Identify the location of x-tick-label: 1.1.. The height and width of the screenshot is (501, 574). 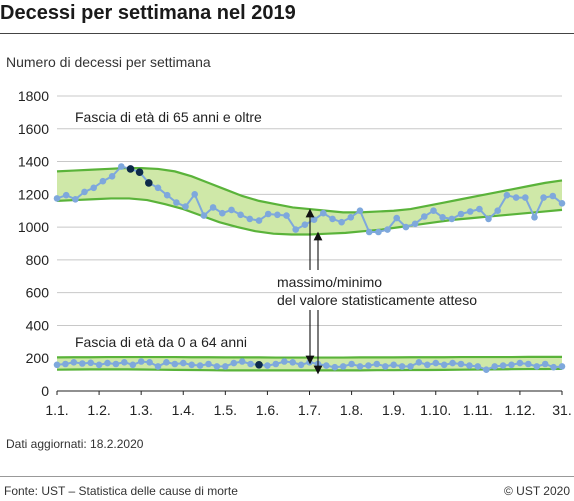
(56, 410).